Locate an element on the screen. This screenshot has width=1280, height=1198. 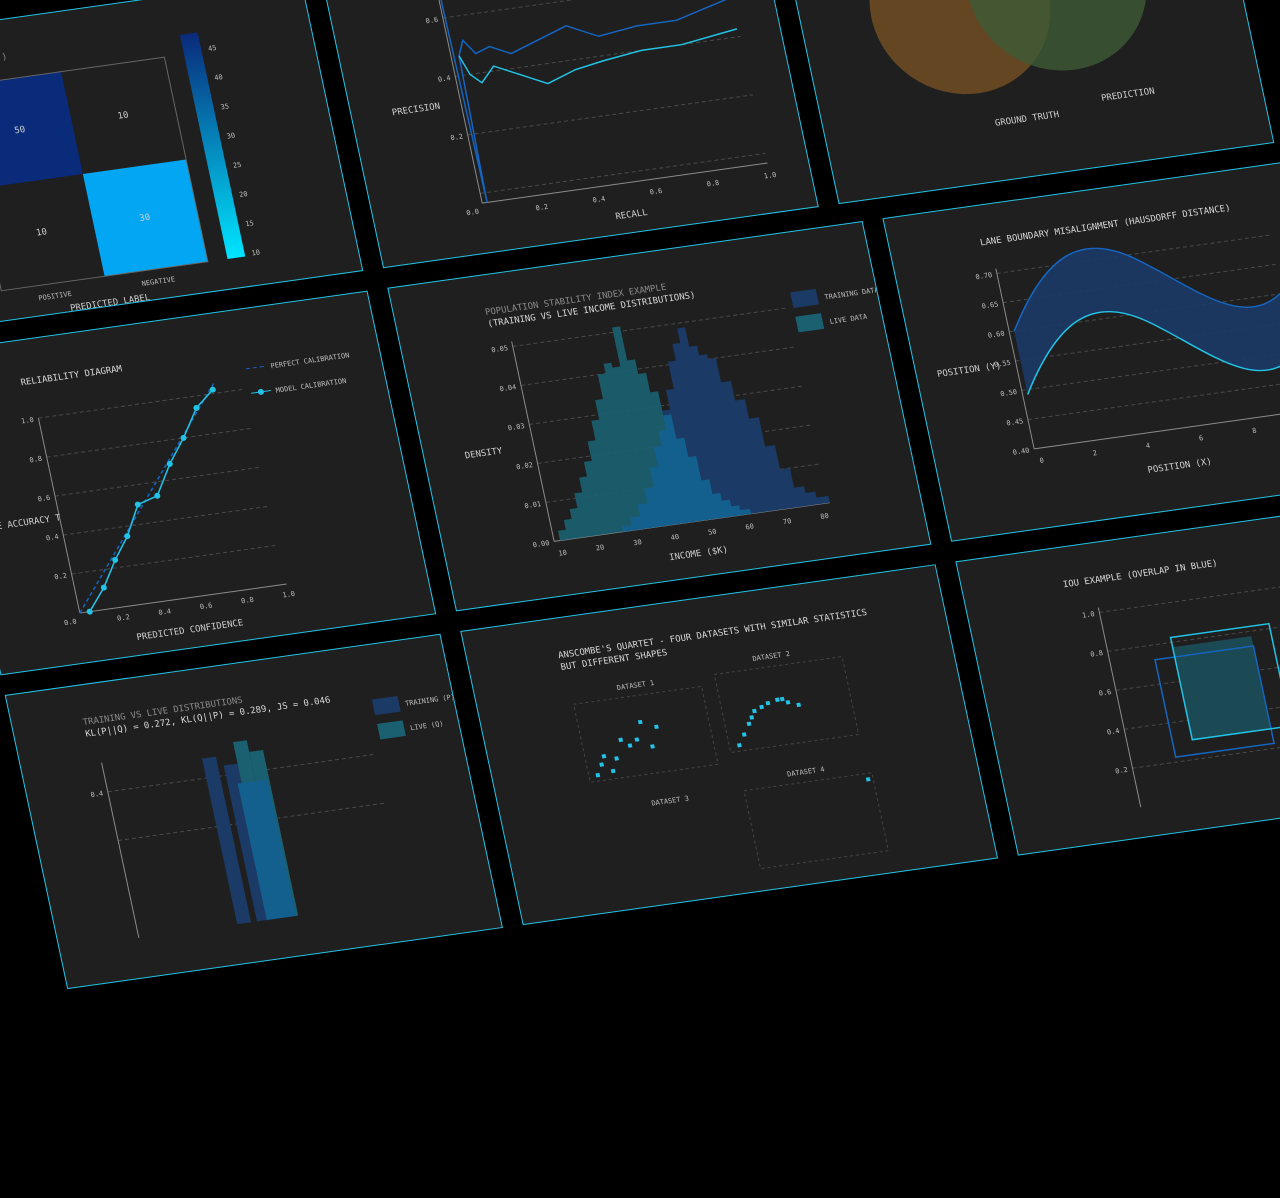
svg-text: 0.04 is located at coordinates (508, 388).